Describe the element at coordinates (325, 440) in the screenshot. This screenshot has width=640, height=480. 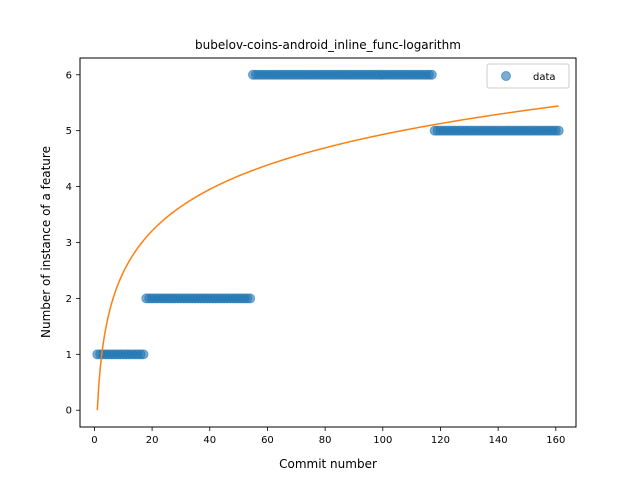
I see `x-tick-label: 80` at that location.